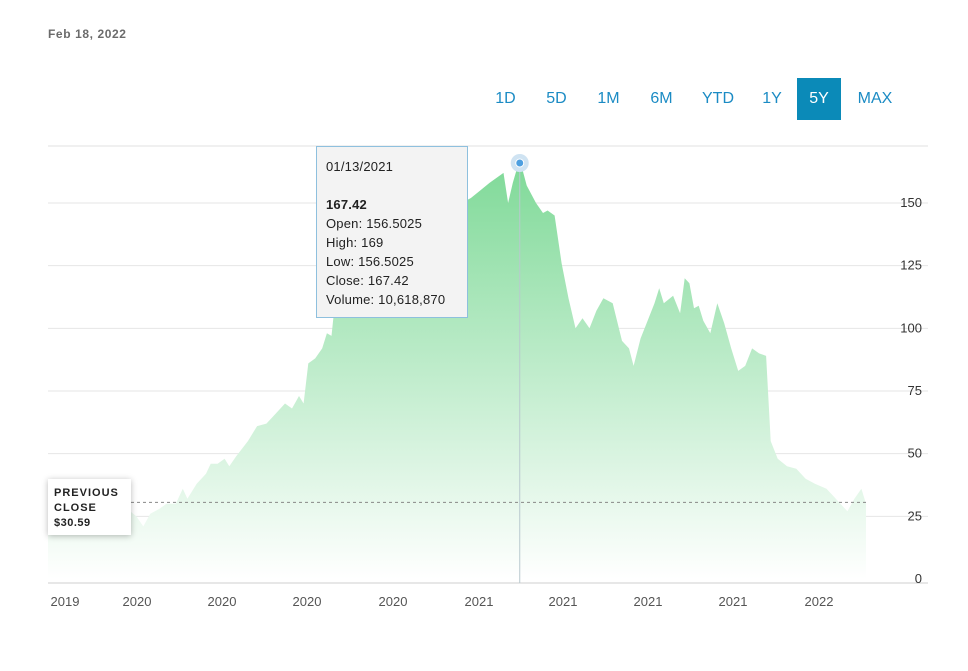 The image size is (968, 671). I want to click on y-tick-label: 100, so click(911, 327).